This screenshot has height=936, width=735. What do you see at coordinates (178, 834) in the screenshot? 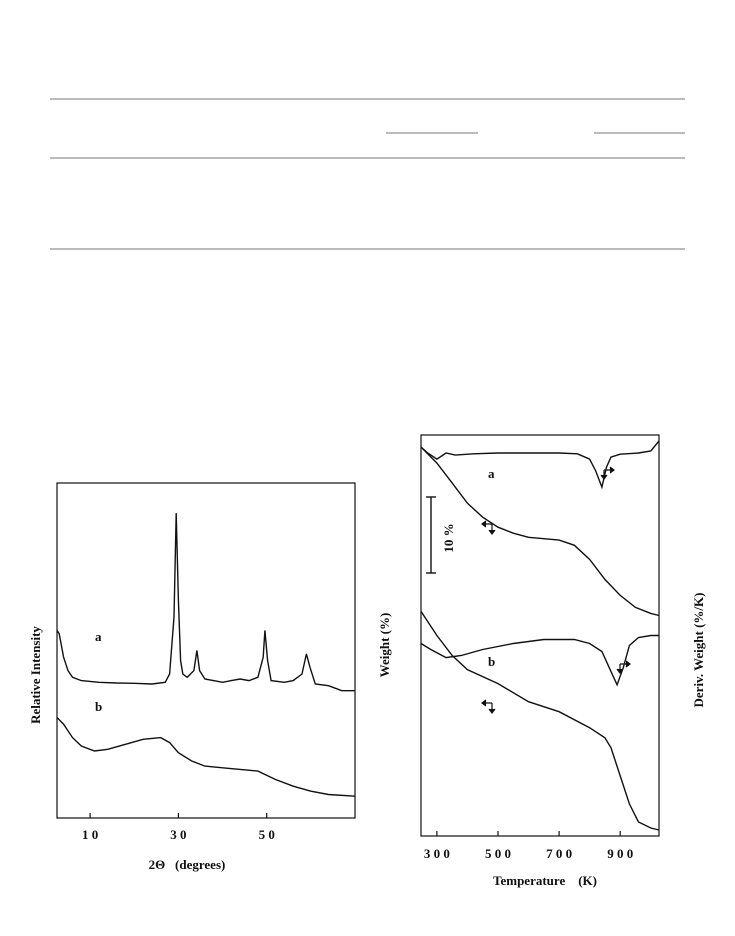
I see `x-tick-label: 3 0` at bounding box center [178, 834].